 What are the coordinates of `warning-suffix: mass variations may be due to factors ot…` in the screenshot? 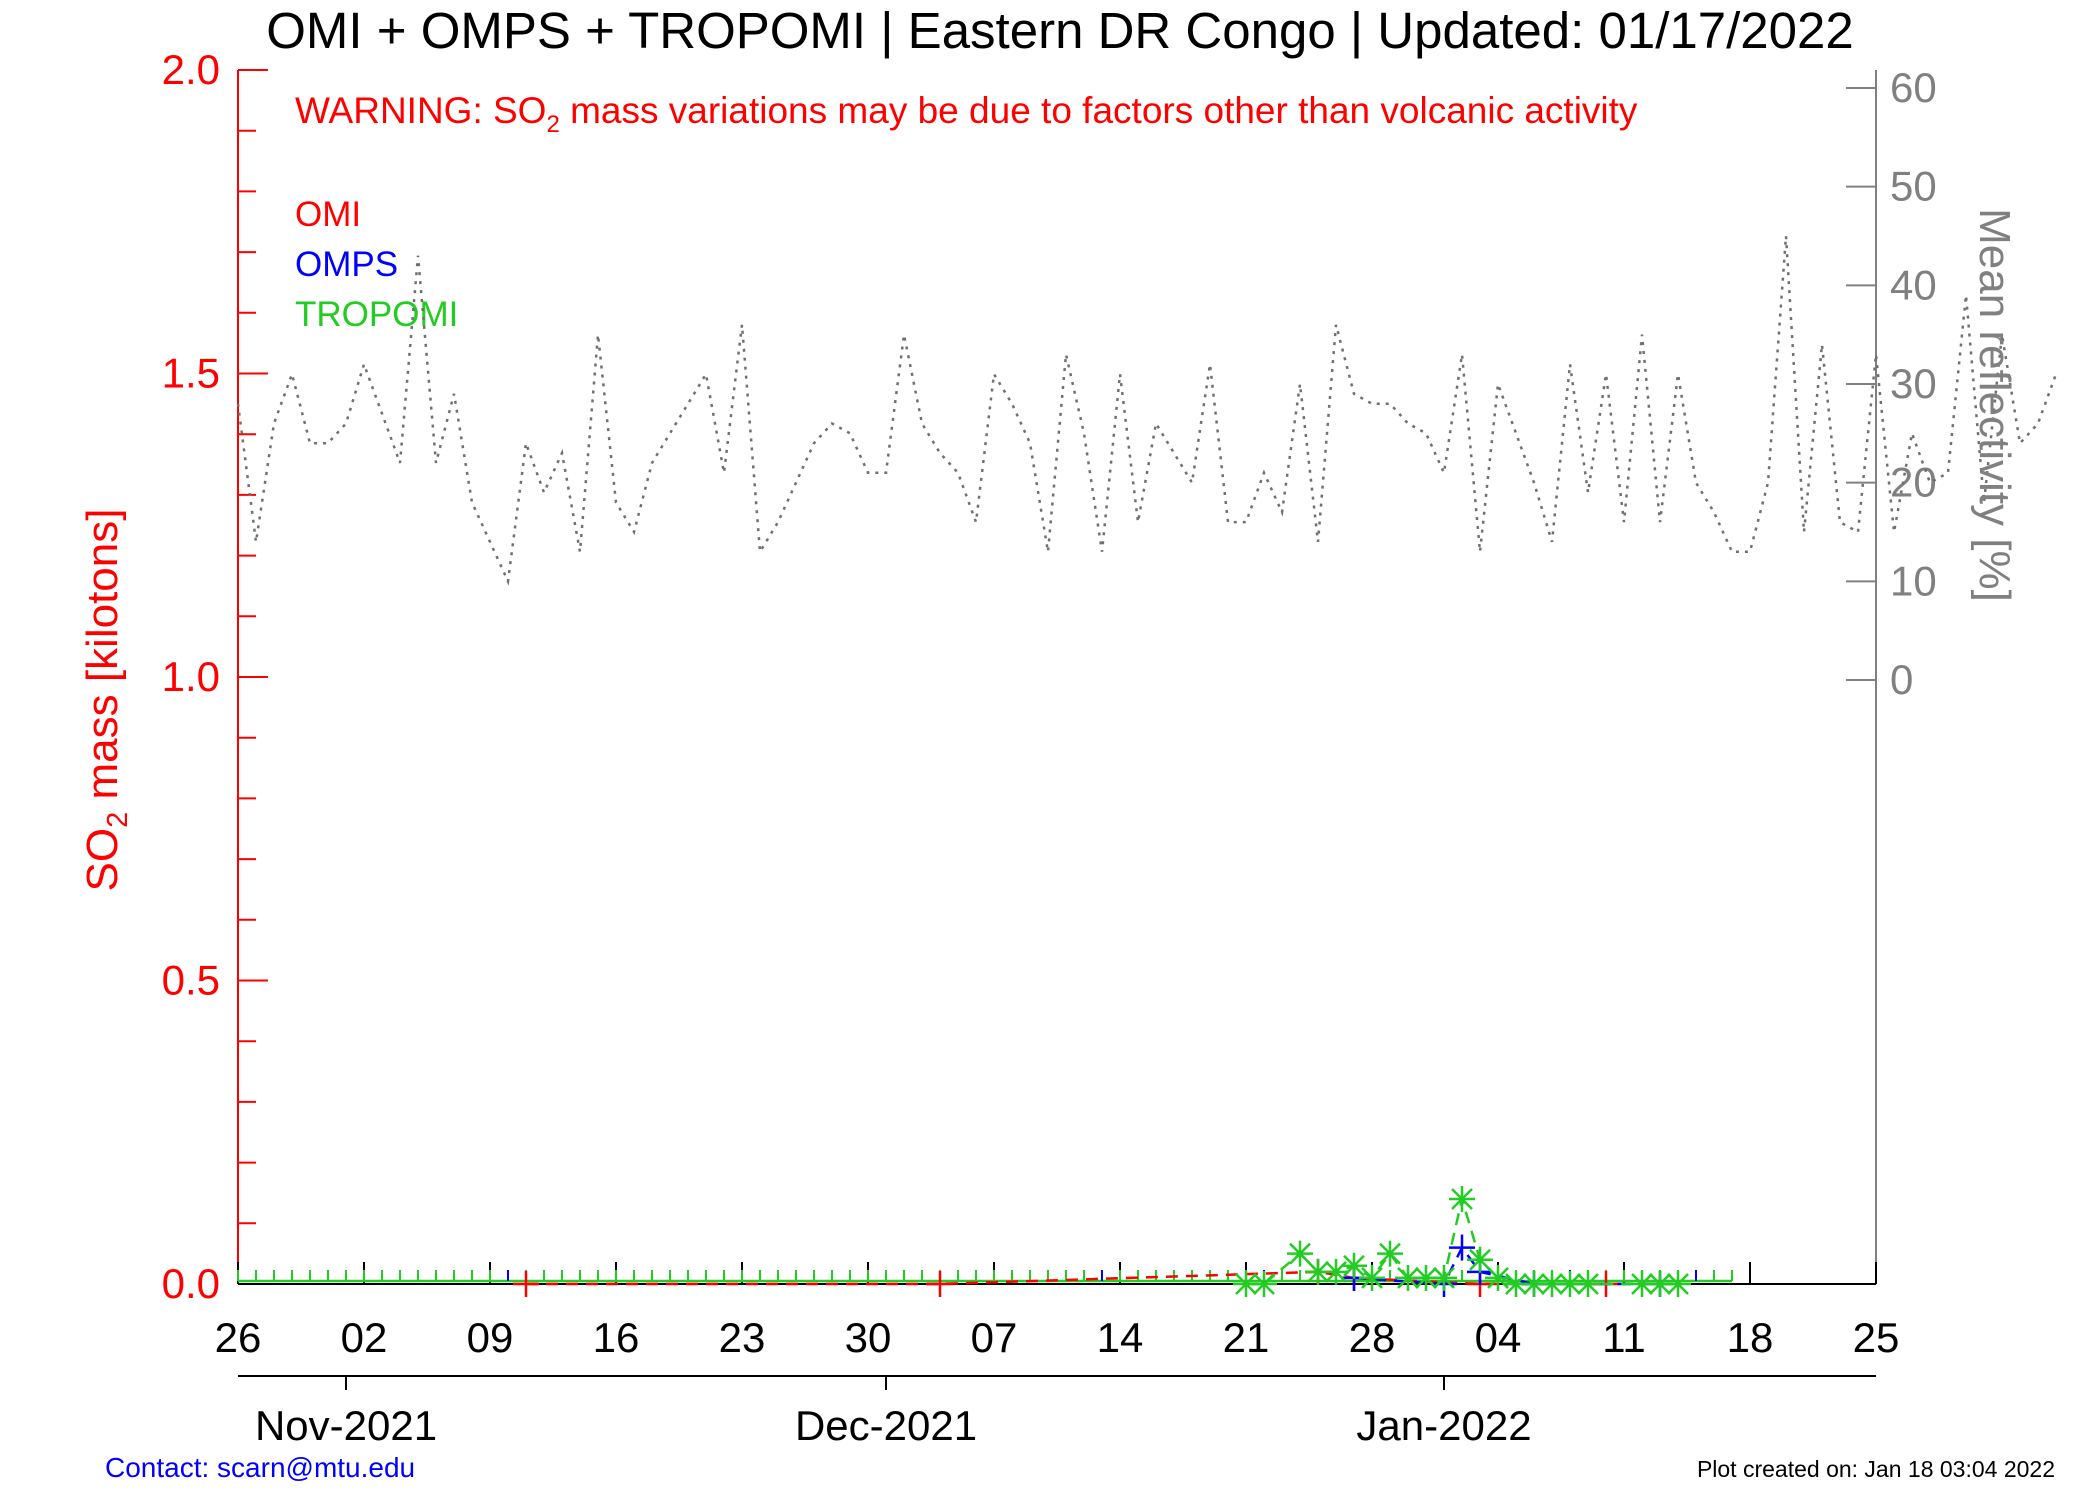 It's located at (1099, 110).